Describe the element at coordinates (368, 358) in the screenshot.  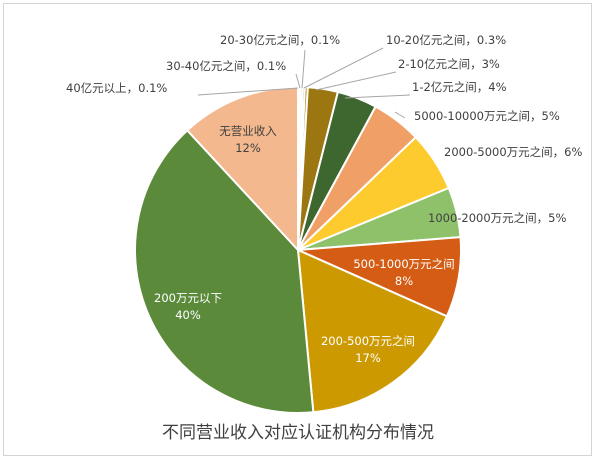
I see `slice-value-10: 17%` at that location.